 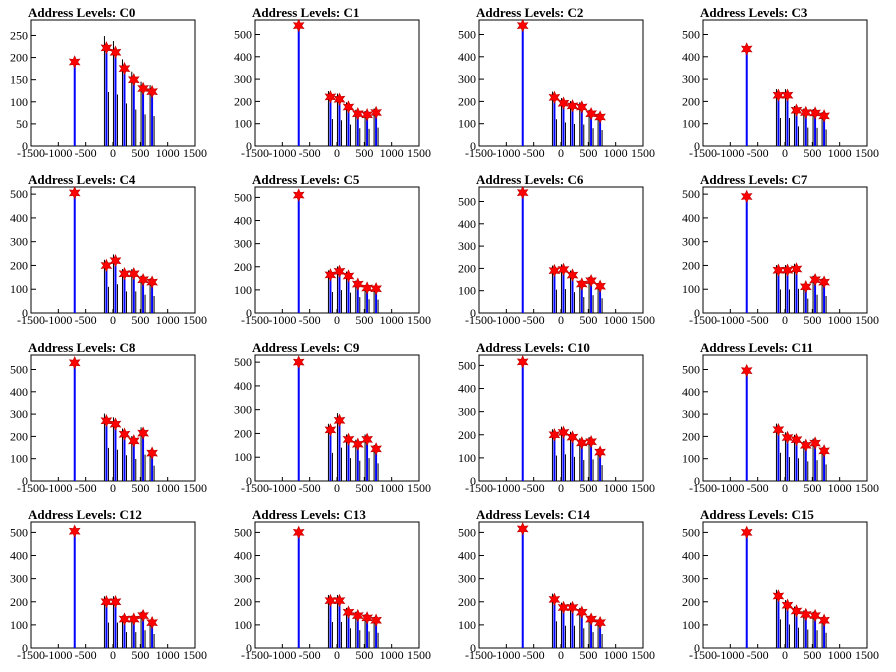 What do you see at coordinates (22, 124) in the screenshot?
I see `y-tick-label: 50` at bounding box center [22, 124].